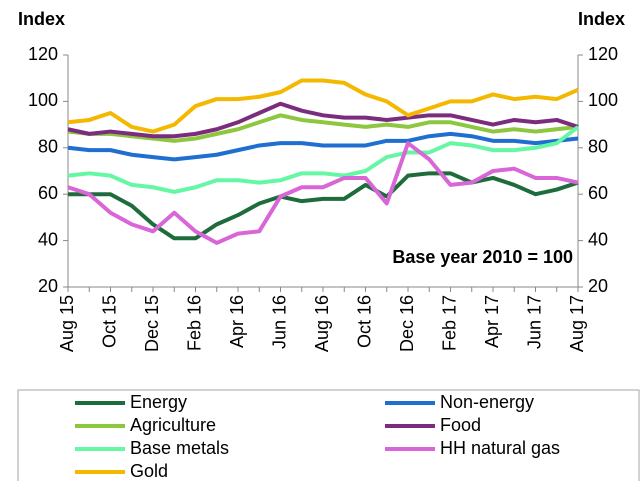 Image resolution: width=640 pixels, height=481 pixels. Describe the element at coordinates (598, 147) in the screenshot. I see `y2-tick-label: 80` at that location.